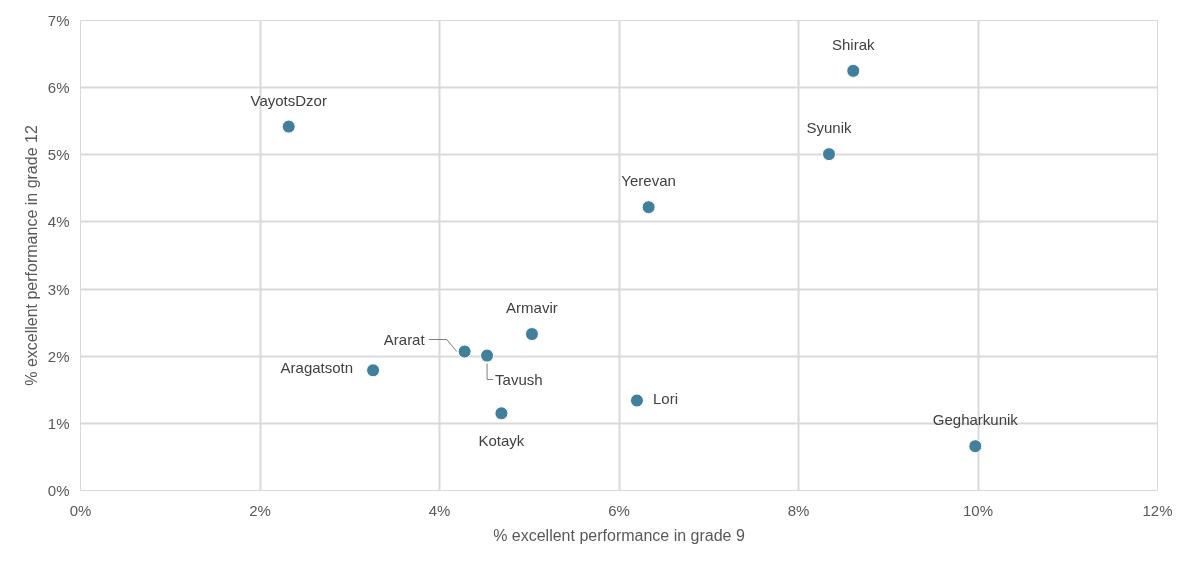  Describe the element at coordinates (288, 100) in the screenshot. I see `annotation: VayotsDzor` at that location.